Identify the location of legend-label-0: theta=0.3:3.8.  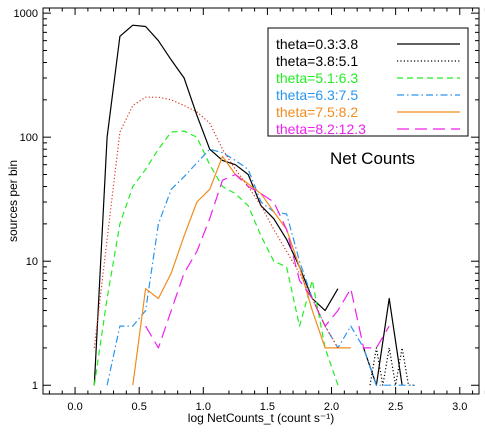
(317, 44).